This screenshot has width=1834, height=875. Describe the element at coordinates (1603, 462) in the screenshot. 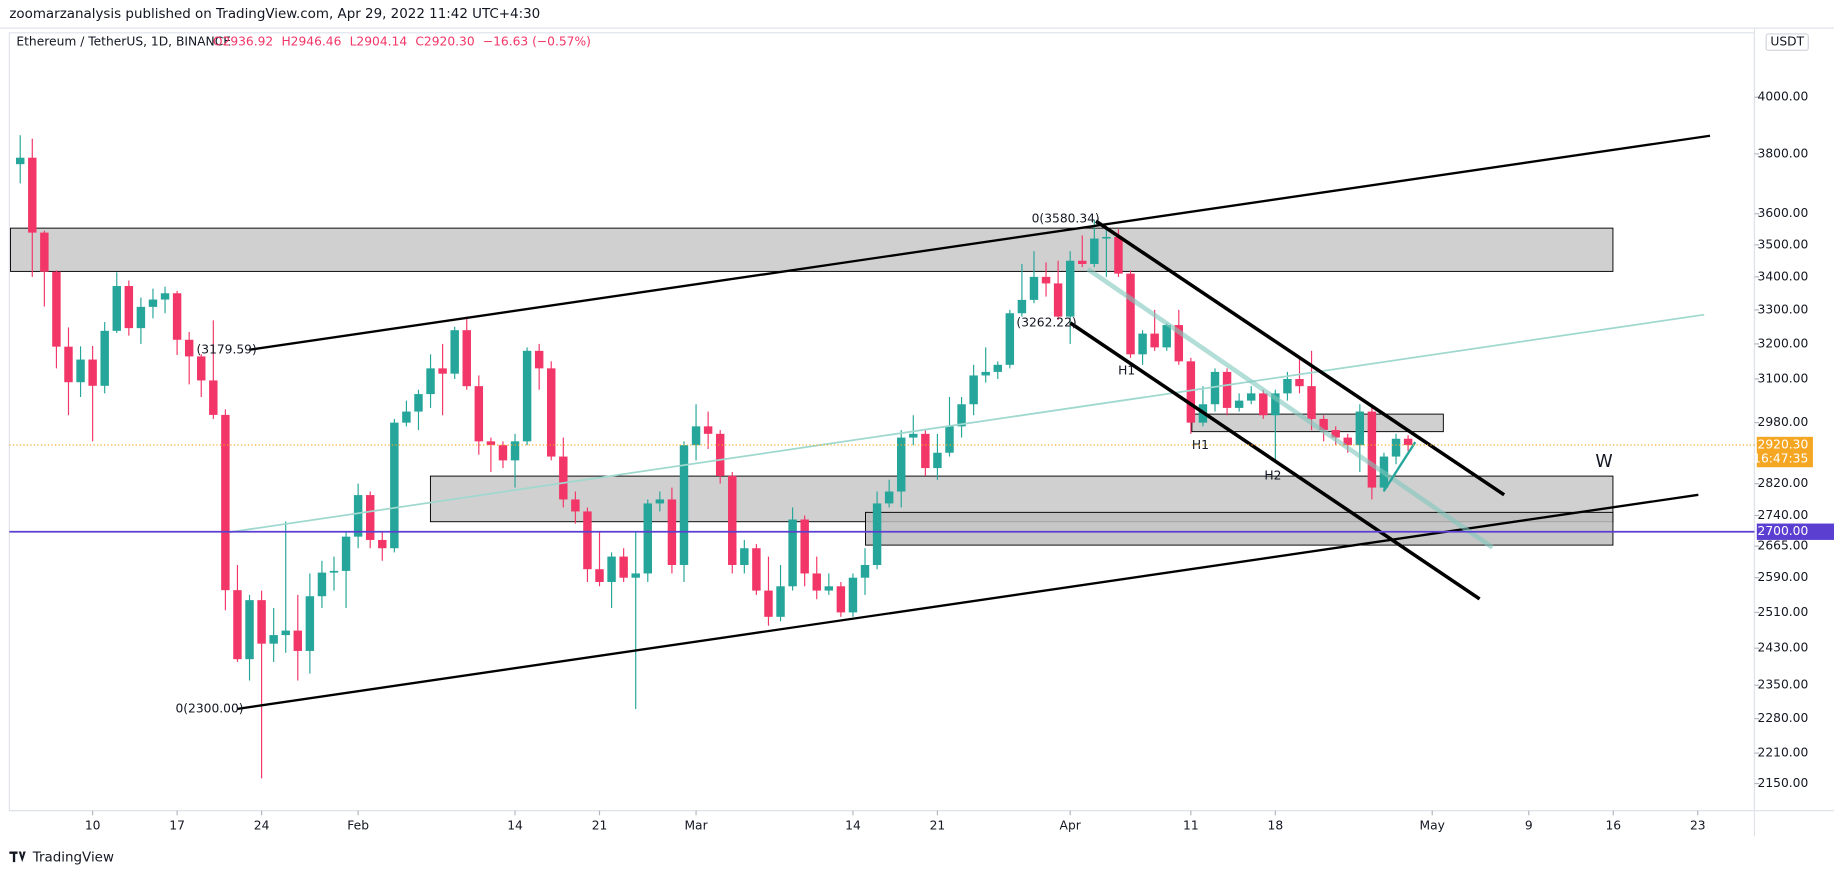

I see `annotation: W` at that location.